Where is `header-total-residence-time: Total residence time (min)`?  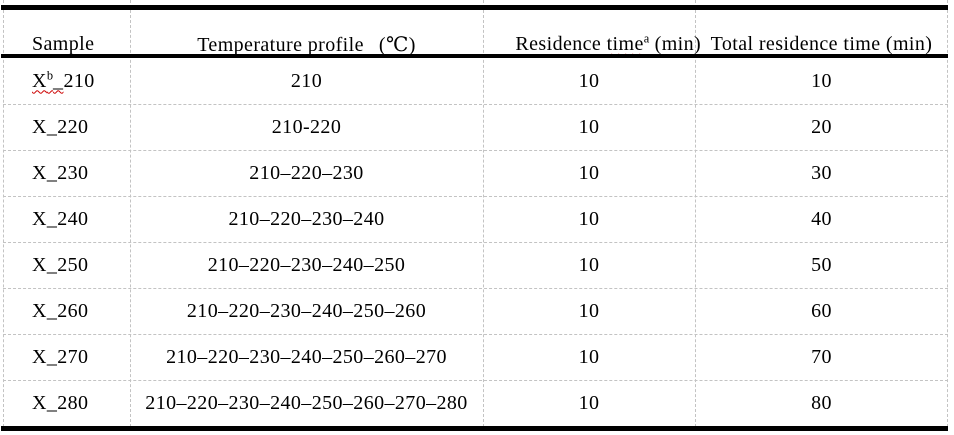 header-total-residence-time: Total residence time (min) is located at coordinates (821, 44).